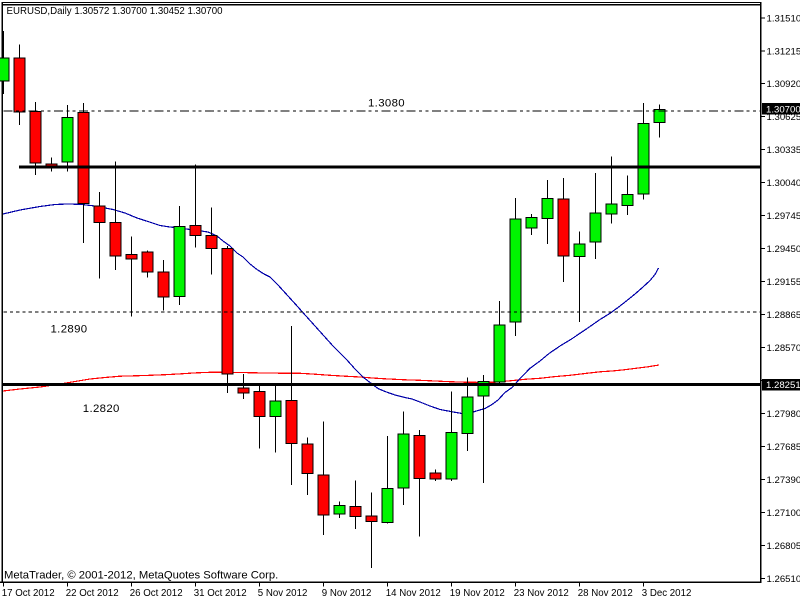 The image size is (800, 600). Describe the element at coordinates (783, 385) in the screenshot. I see `svg-text: 1.28251` at that location.